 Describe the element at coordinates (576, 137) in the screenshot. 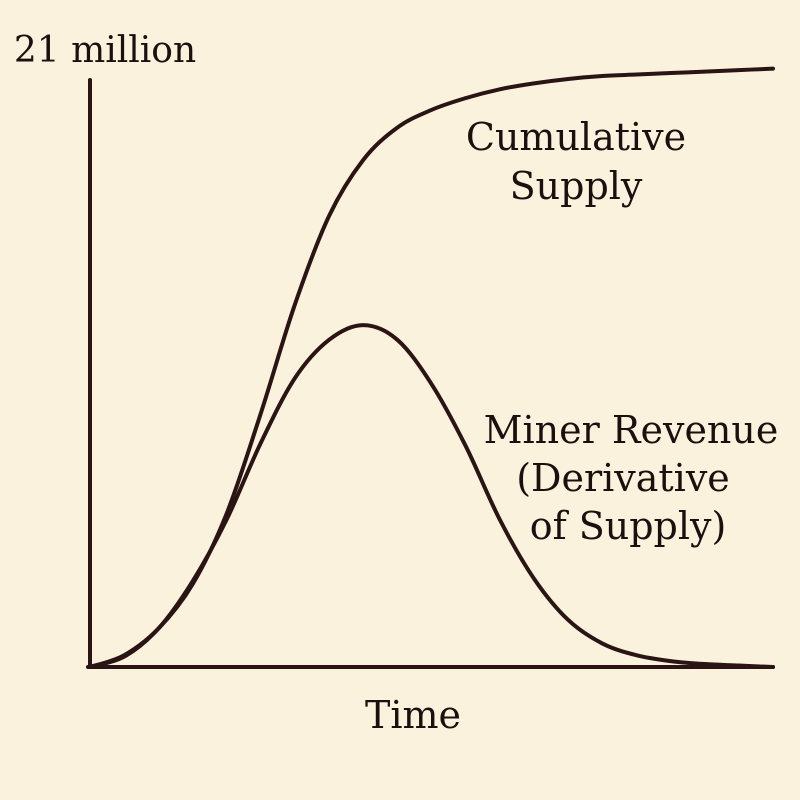

I see `cumulative-supply-label-line-1: Cumulative` at that location.